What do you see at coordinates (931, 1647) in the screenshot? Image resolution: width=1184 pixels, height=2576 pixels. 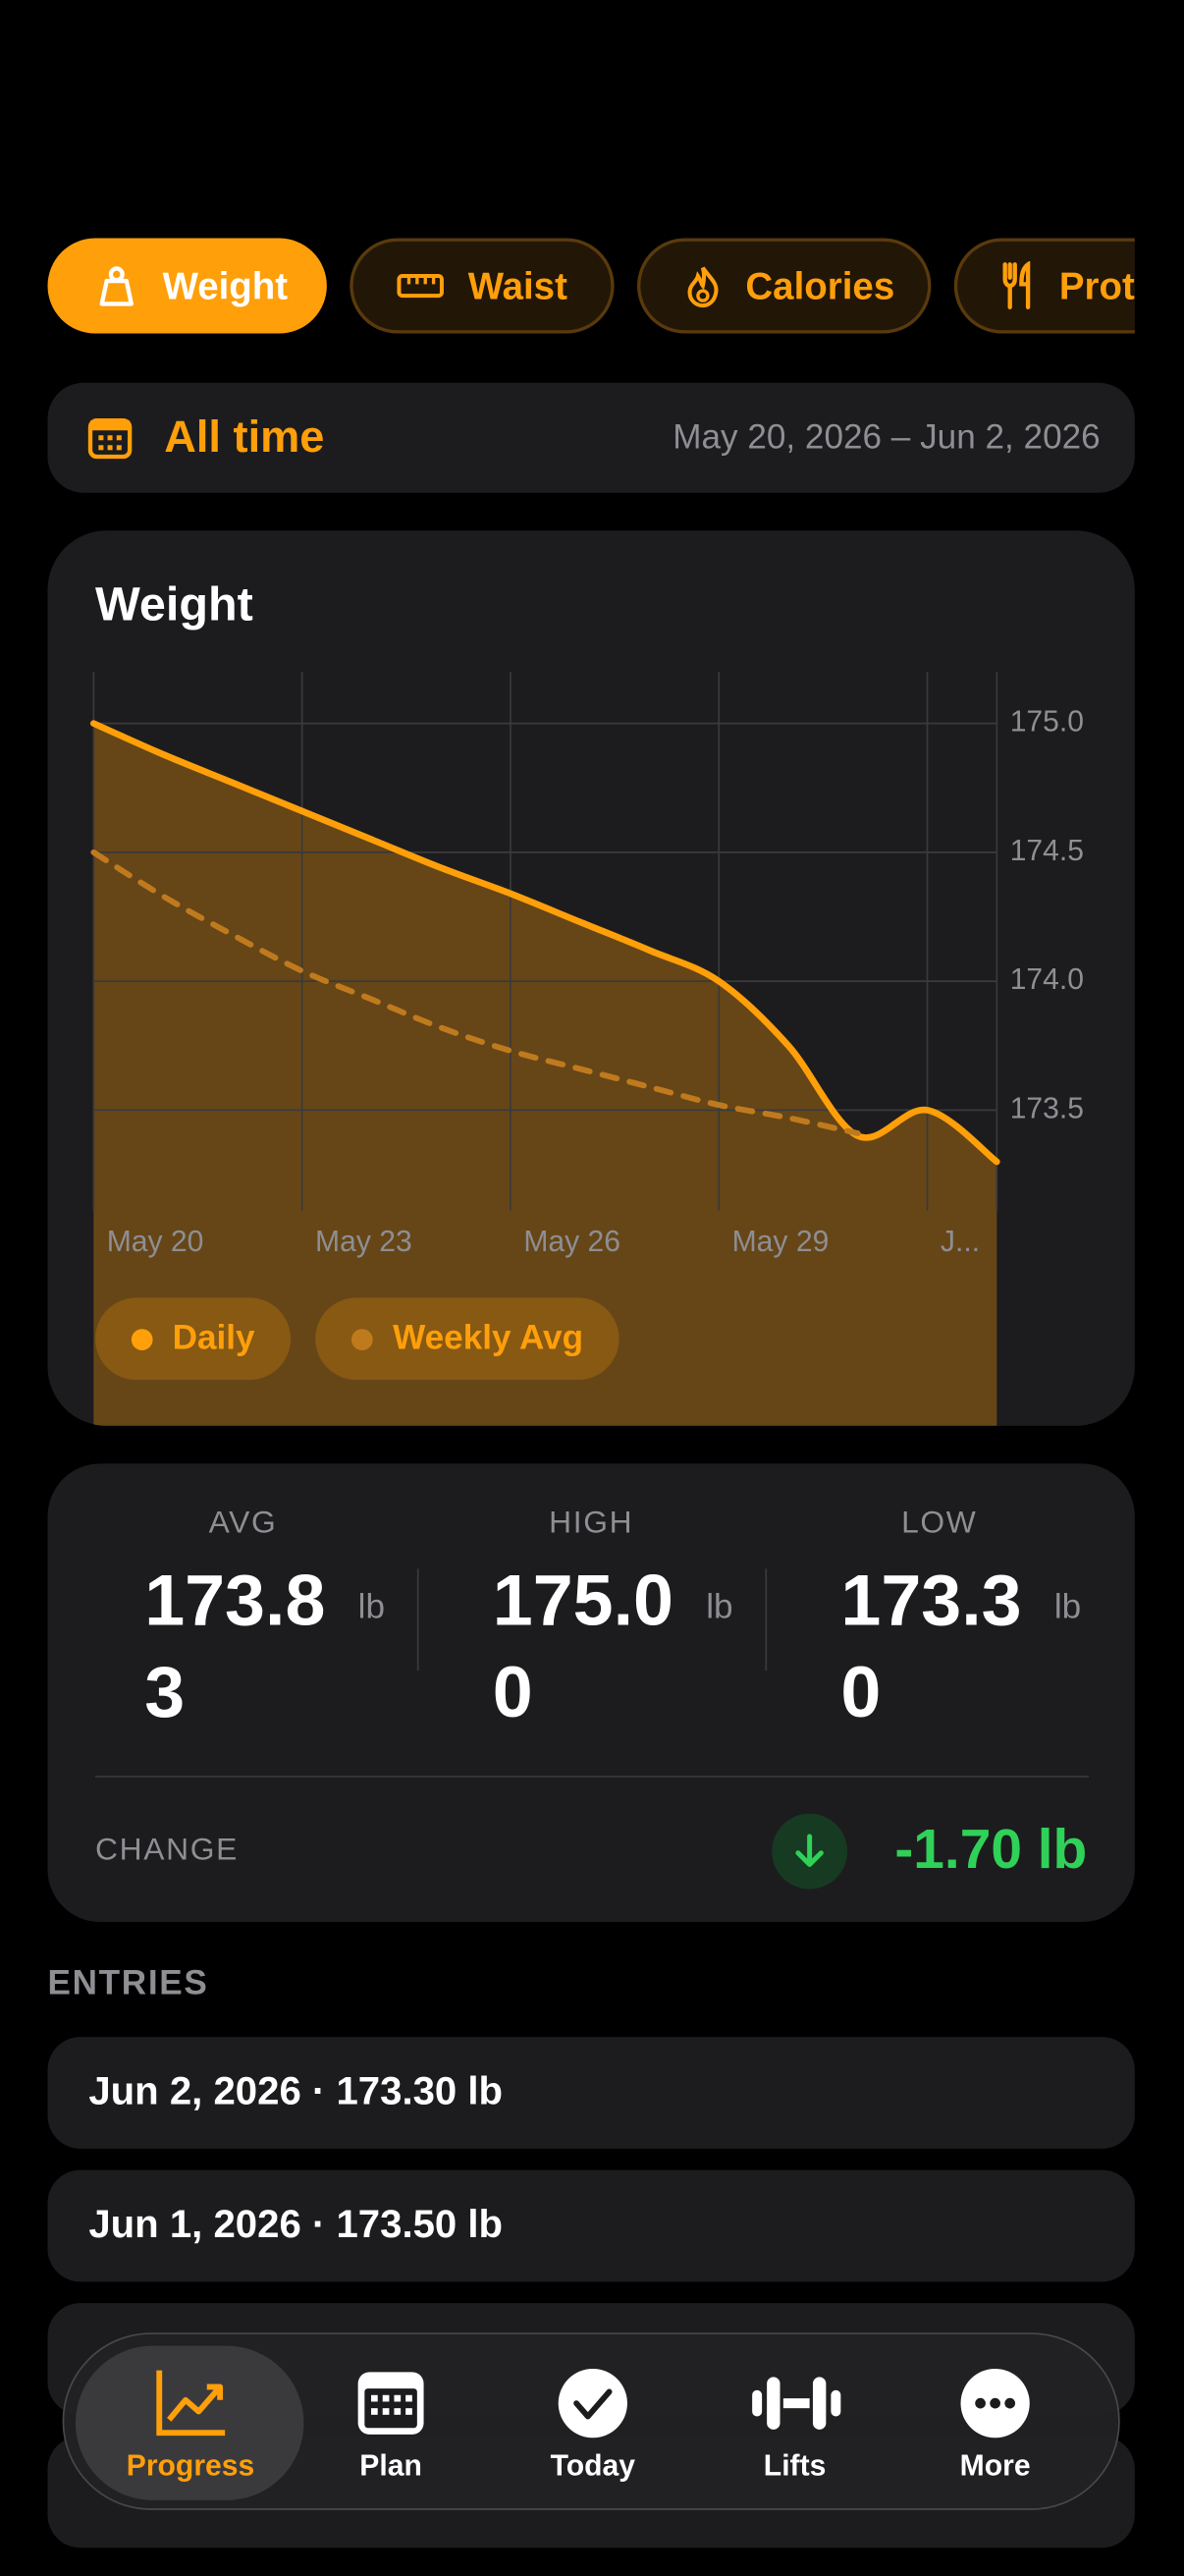 I see `stat-number: 173.30` at bounding box center [931, 1647].